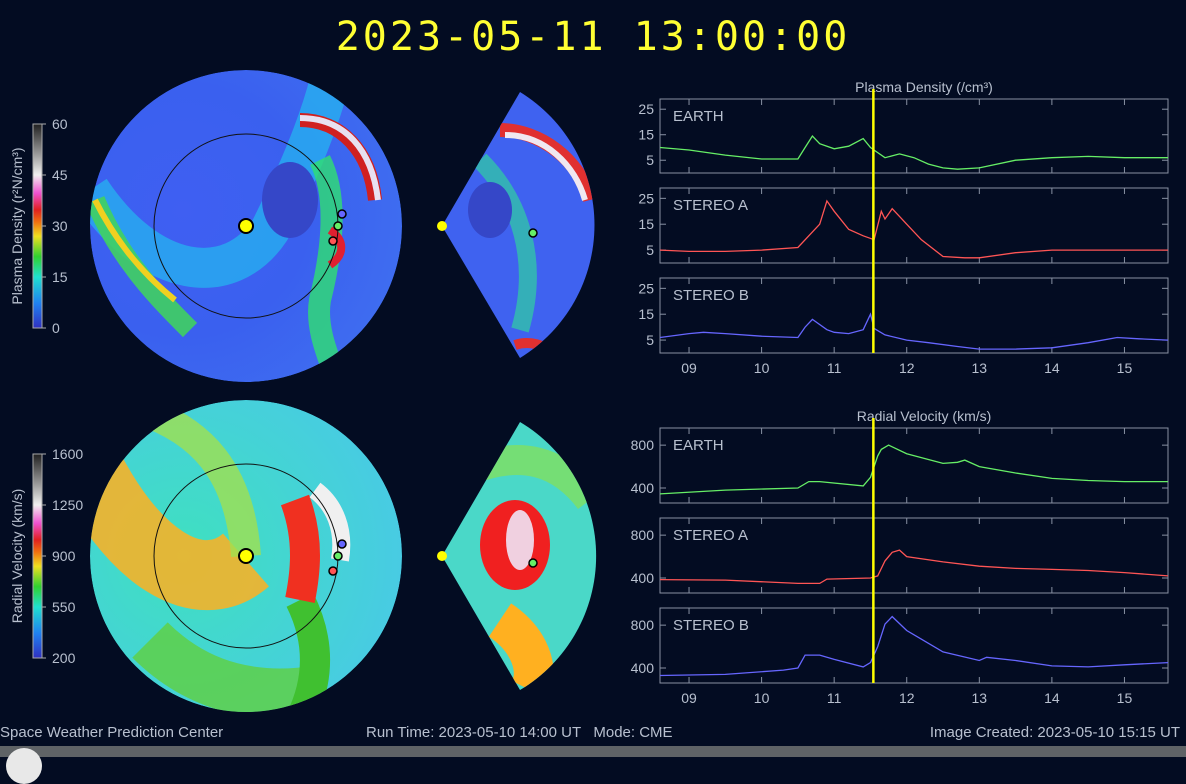 The image size is (1186, 784). Describe the element at coordinates (17, 556) in the screenshot. I see `velocity-colorbar-label: Radial Velocity (km/s)` at that location.